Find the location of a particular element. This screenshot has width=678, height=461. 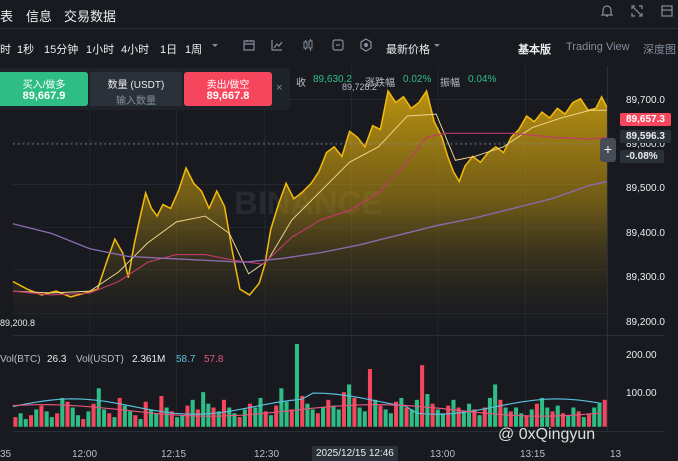

bell-icon is located at coordinates (607, 12).